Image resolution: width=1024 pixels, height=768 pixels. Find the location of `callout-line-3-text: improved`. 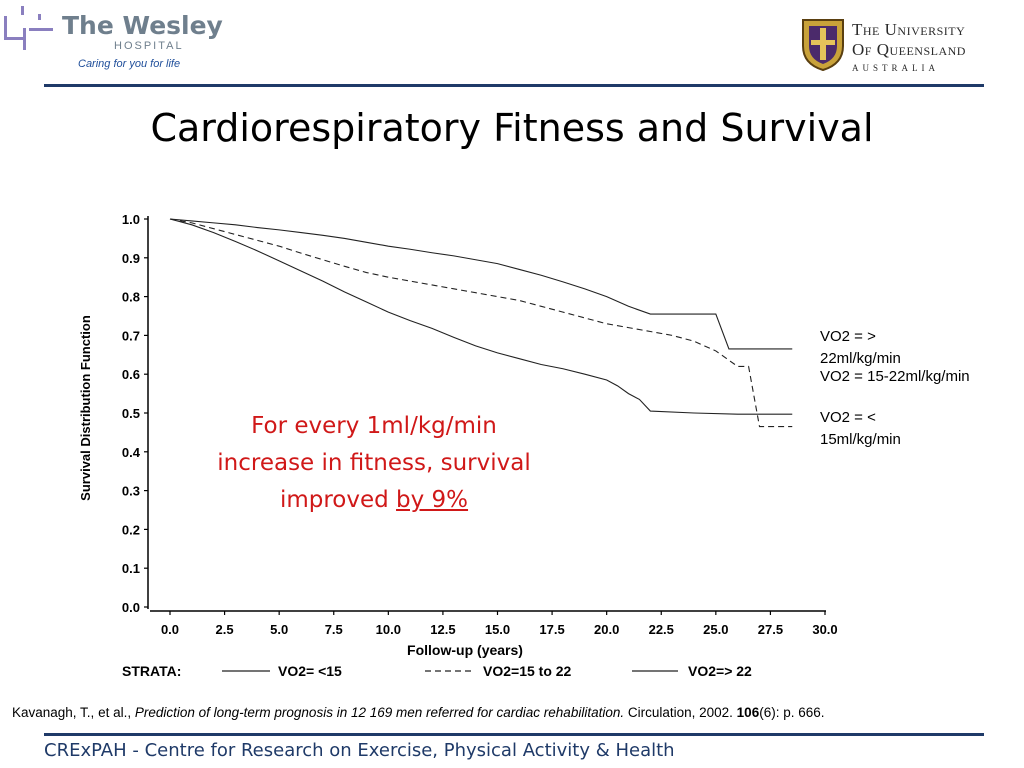

callout-line-3-text: improved is located at coordinates (338, 500).